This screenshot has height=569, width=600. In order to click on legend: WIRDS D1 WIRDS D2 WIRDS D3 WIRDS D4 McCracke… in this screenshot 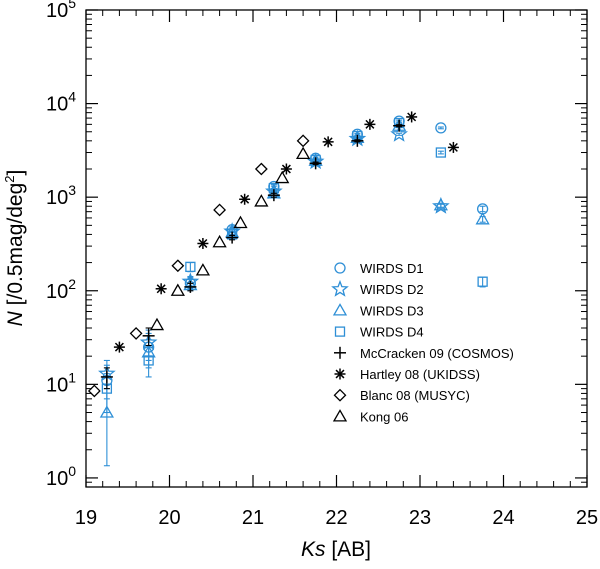, I will do `click(422, 342)`.